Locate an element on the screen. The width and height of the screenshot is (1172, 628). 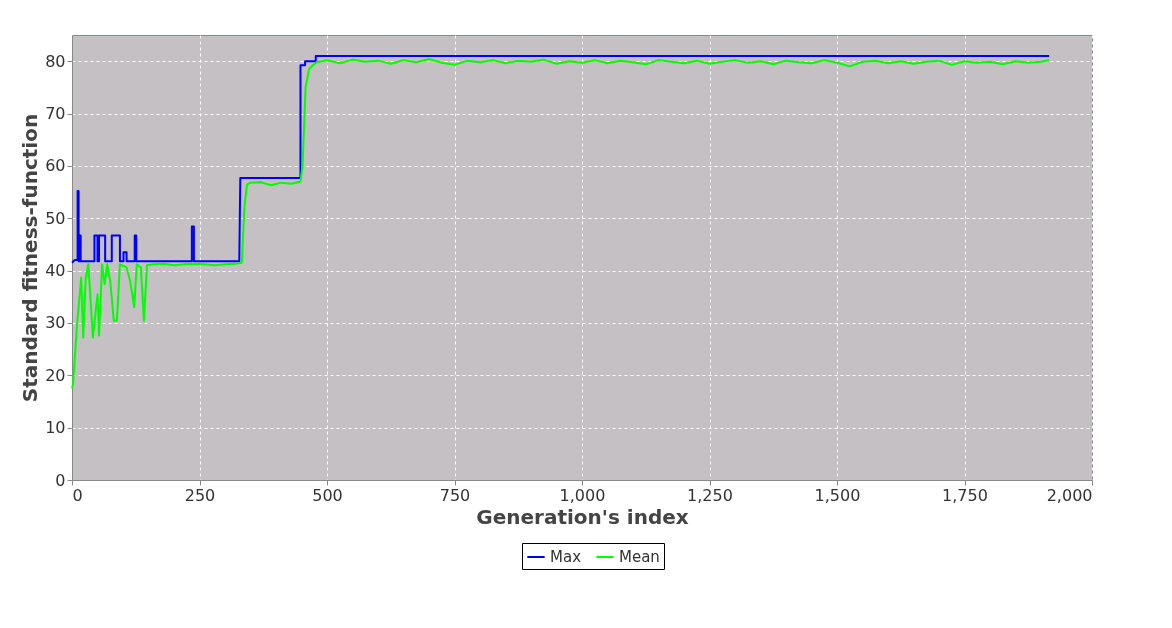
y-tick-label: 80 is located at coordinates (55, 61).